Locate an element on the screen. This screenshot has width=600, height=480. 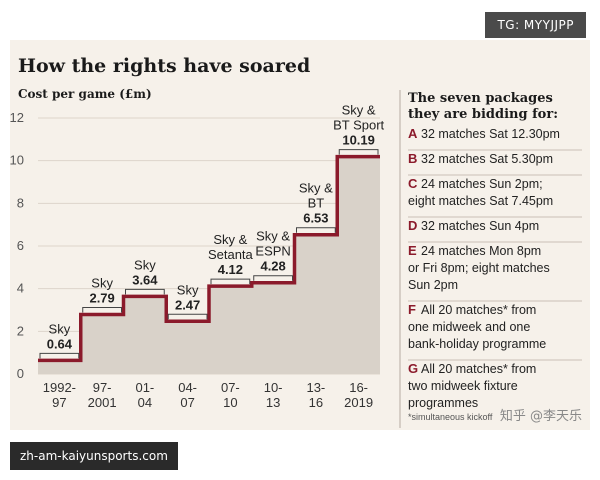
package-text: bank-holiday programme is located at coordinates (477, 344).